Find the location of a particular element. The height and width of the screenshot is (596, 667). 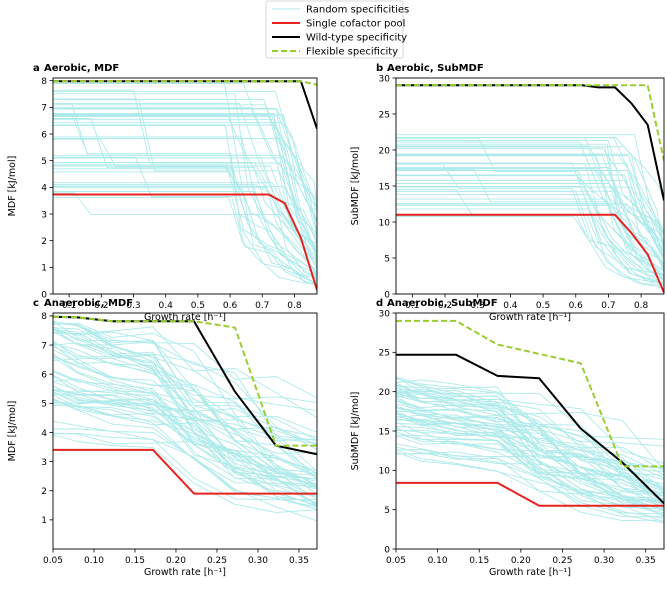

y-tick-label: 7 is located at coordinates (44, 346).